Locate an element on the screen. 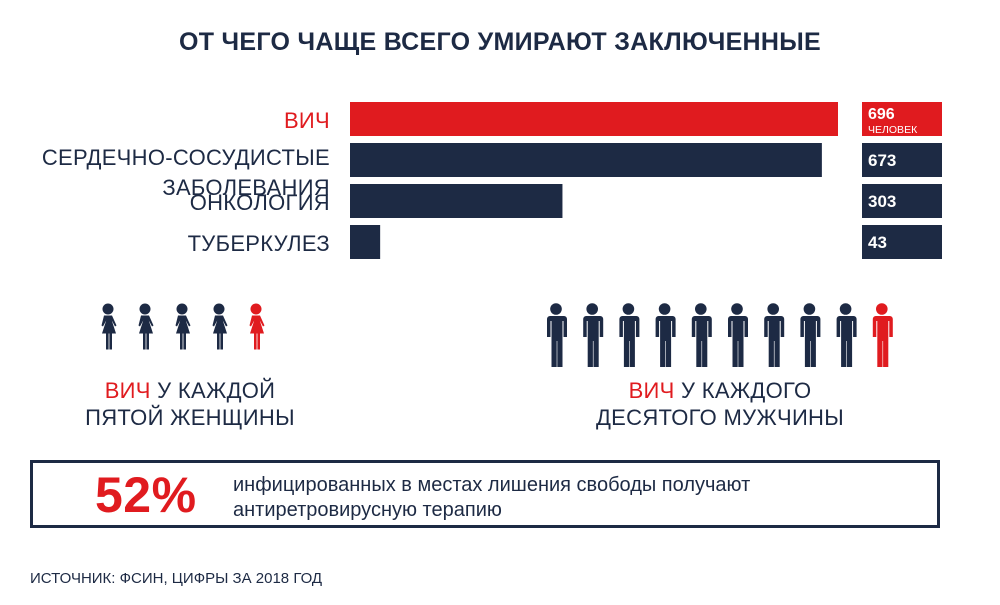 This screenshot has height=605, width=1000. women-figures is located at coordinates (183, 326).